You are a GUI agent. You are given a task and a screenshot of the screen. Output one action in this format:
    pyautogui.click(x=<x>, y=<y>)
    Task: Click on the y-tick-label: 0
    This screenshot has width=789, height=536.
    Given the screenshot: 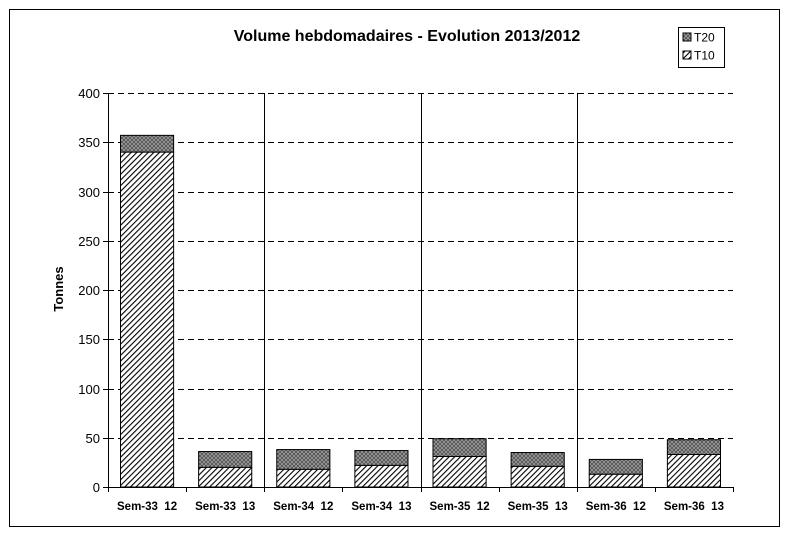 What is the action you would take?
    pyautogui.click(x=96, y=487)
    